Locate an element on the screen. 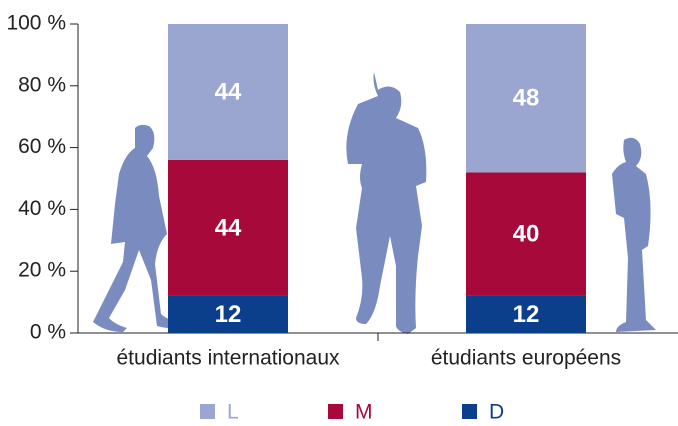 The image size is (678, 426). data-label: 40 is located at coordinates (526, 233).